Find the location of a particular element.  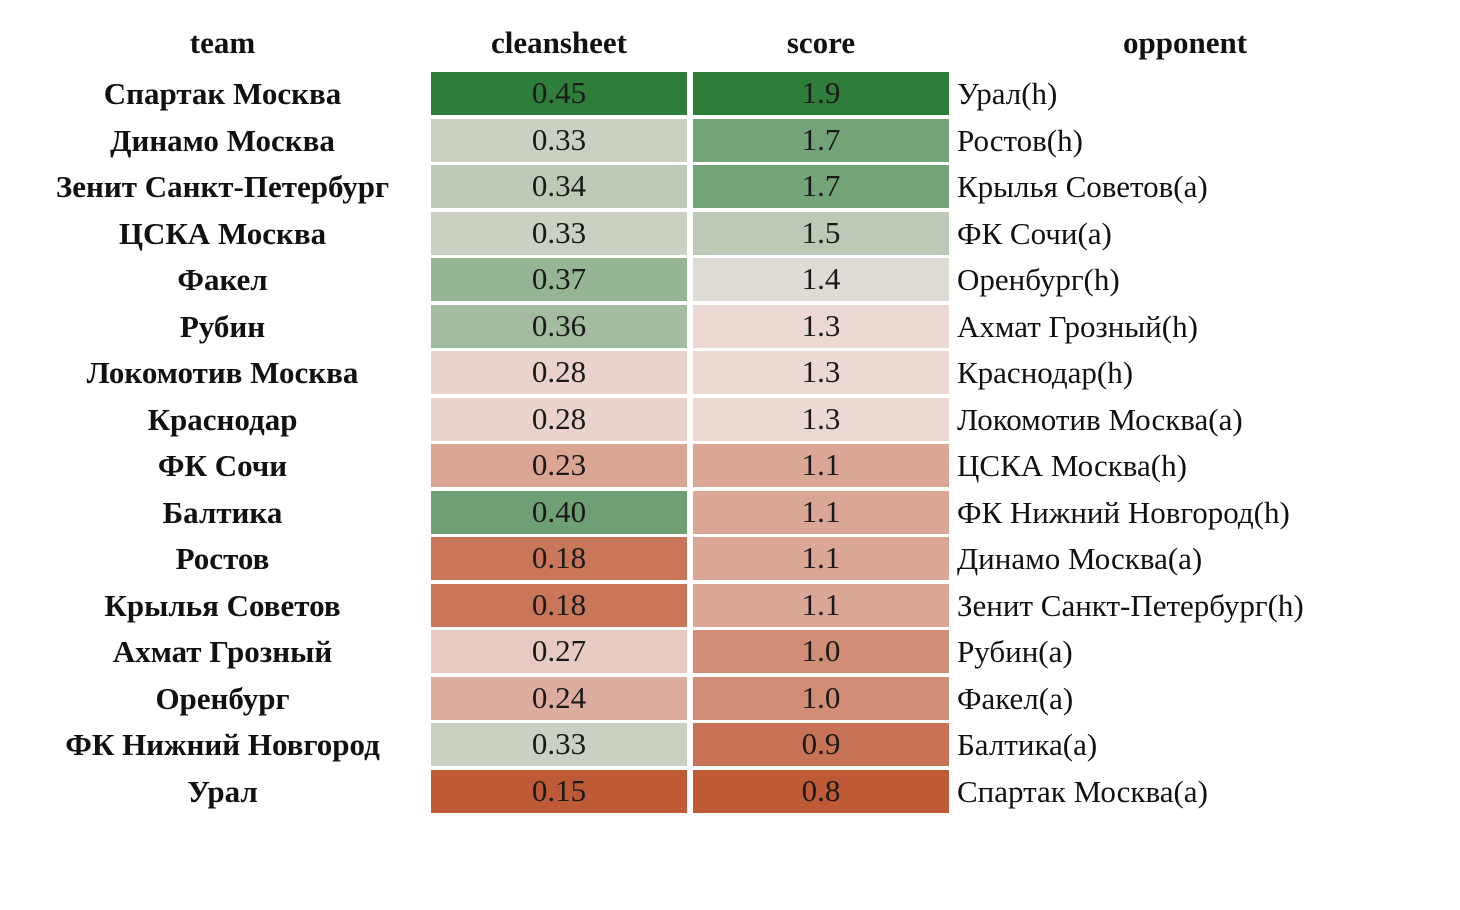

table-row: Спартак Москва 0.45 1.9 Урал(h) is located at coordinates (730, 95).